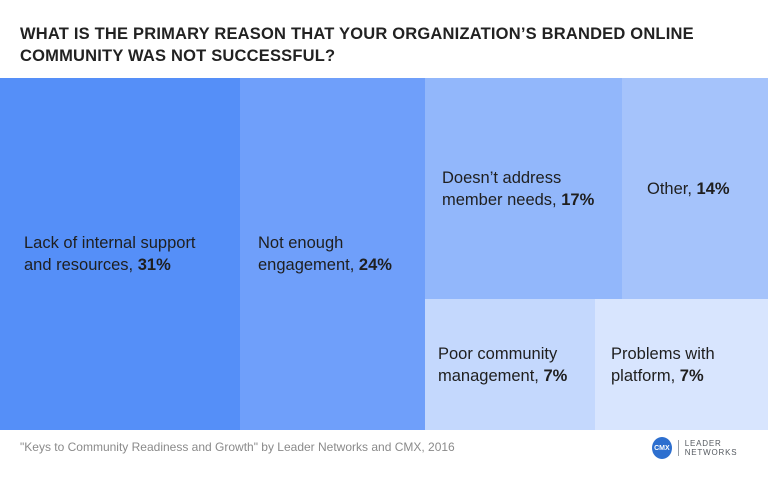  What do you see at coordinates (688, 188) in the screenshot?
I see `tile-other-label: Other, 14%` at bounding box center [688, 188].